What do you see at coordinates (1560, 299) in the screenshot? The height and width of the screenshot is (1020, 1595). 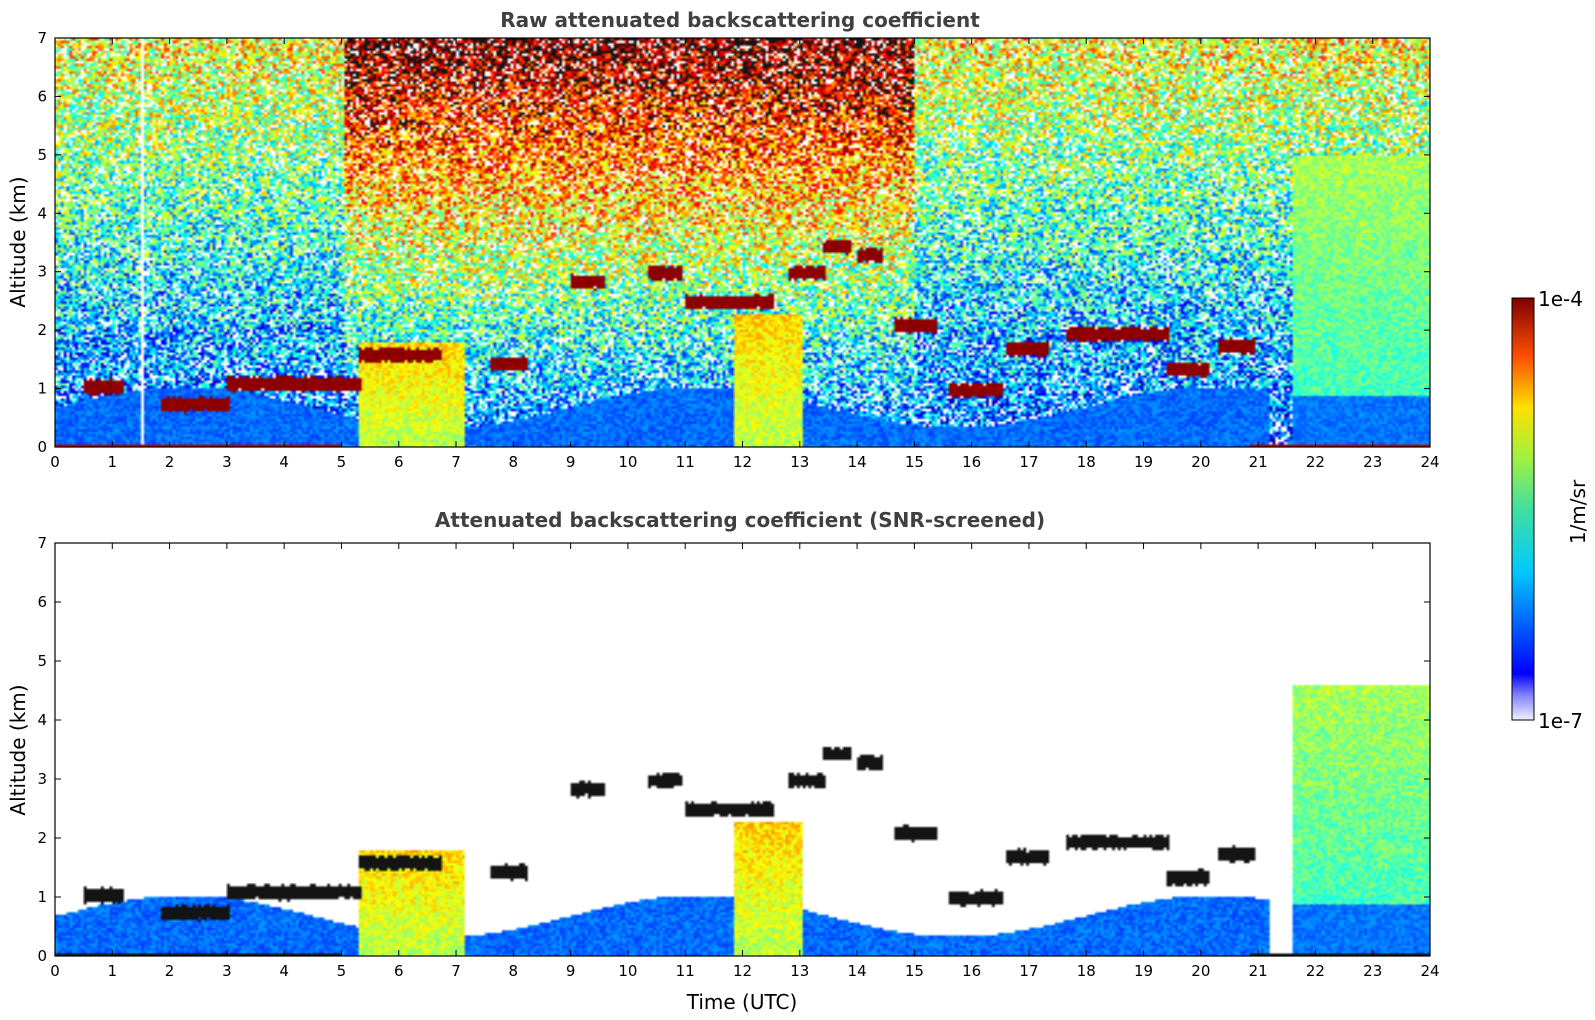 I see `colorbar-max-label: 1e-4` at bounding box center [1560, 299].